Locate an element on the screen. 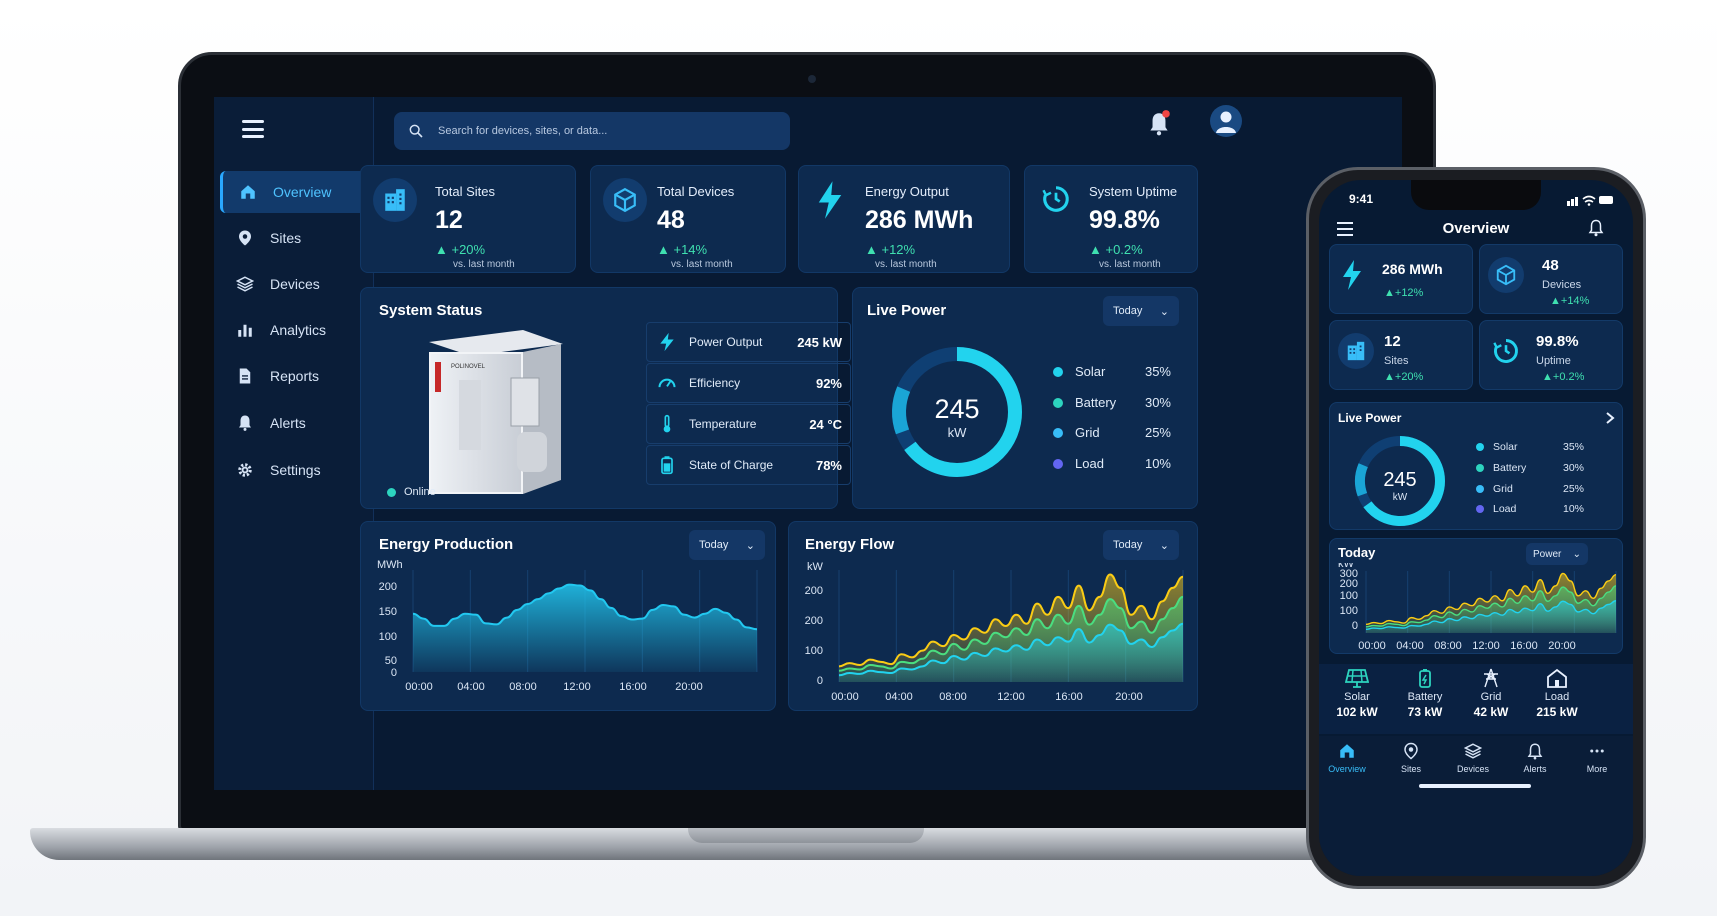  series-line-b is located at coordinates (1011, 633).